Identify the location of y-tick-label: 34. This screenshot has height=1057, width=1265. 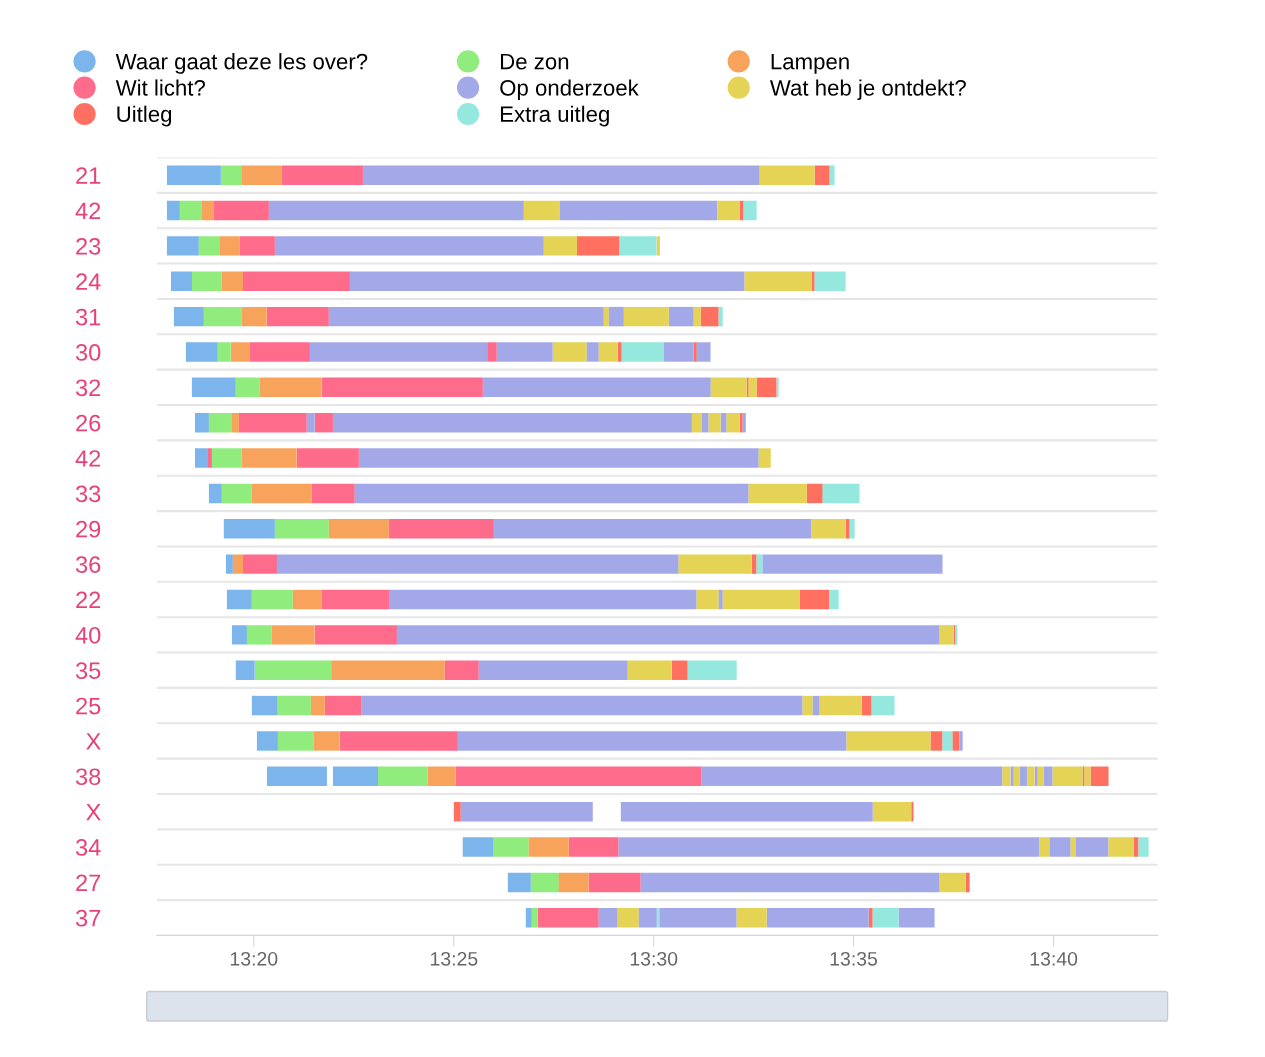
(88, 847).